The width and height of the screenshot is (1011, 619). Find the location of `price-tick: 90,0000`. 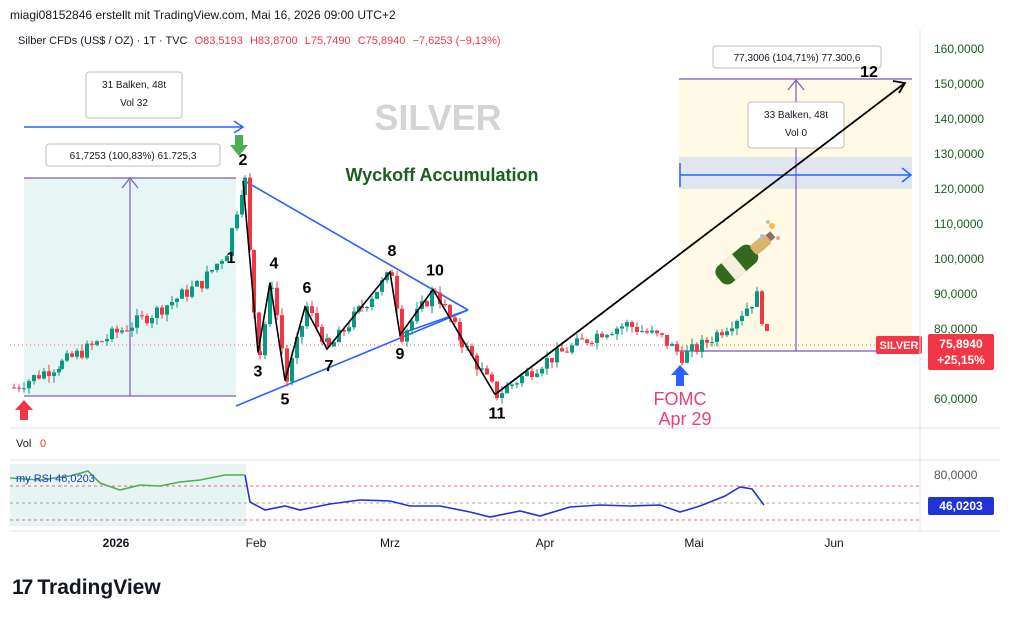

price-tick: 90,0000 is located at coordinates (956, 294).